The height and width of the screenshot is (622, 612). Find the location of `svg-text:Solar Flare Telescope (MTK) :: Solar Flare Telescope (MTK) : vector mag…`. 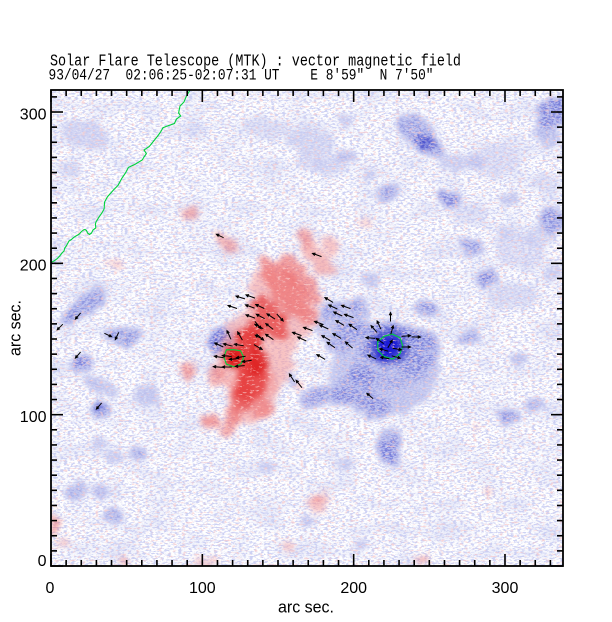

svg-text:Solar Flare Telescope (MTK) :: Solar Flare Telescope (MTK) : vector mag… is located at coordinates (255, 62).